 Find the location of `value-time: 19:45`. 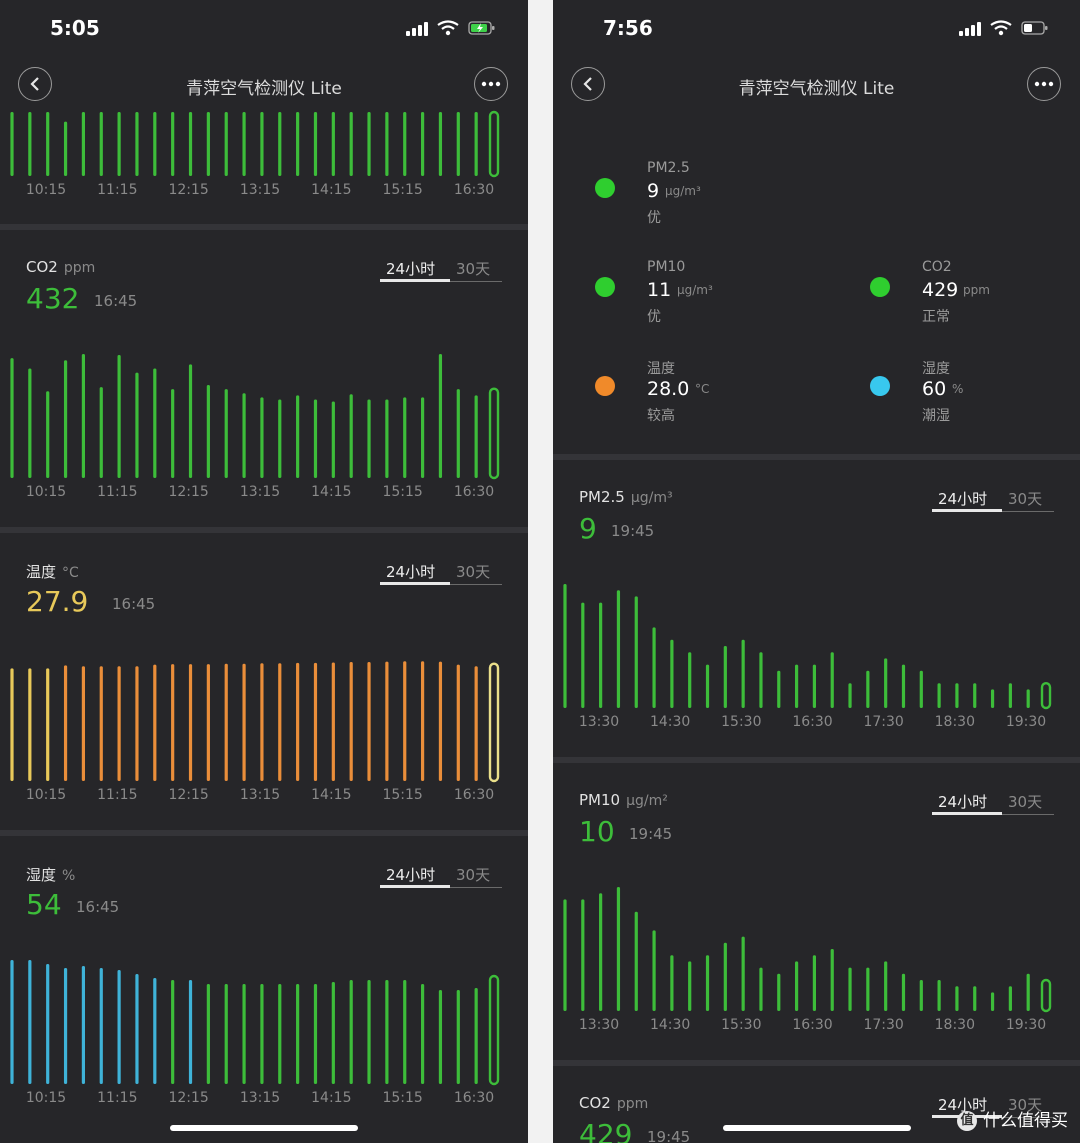

value-time: 19:45 is located at coordinates (651, 834).